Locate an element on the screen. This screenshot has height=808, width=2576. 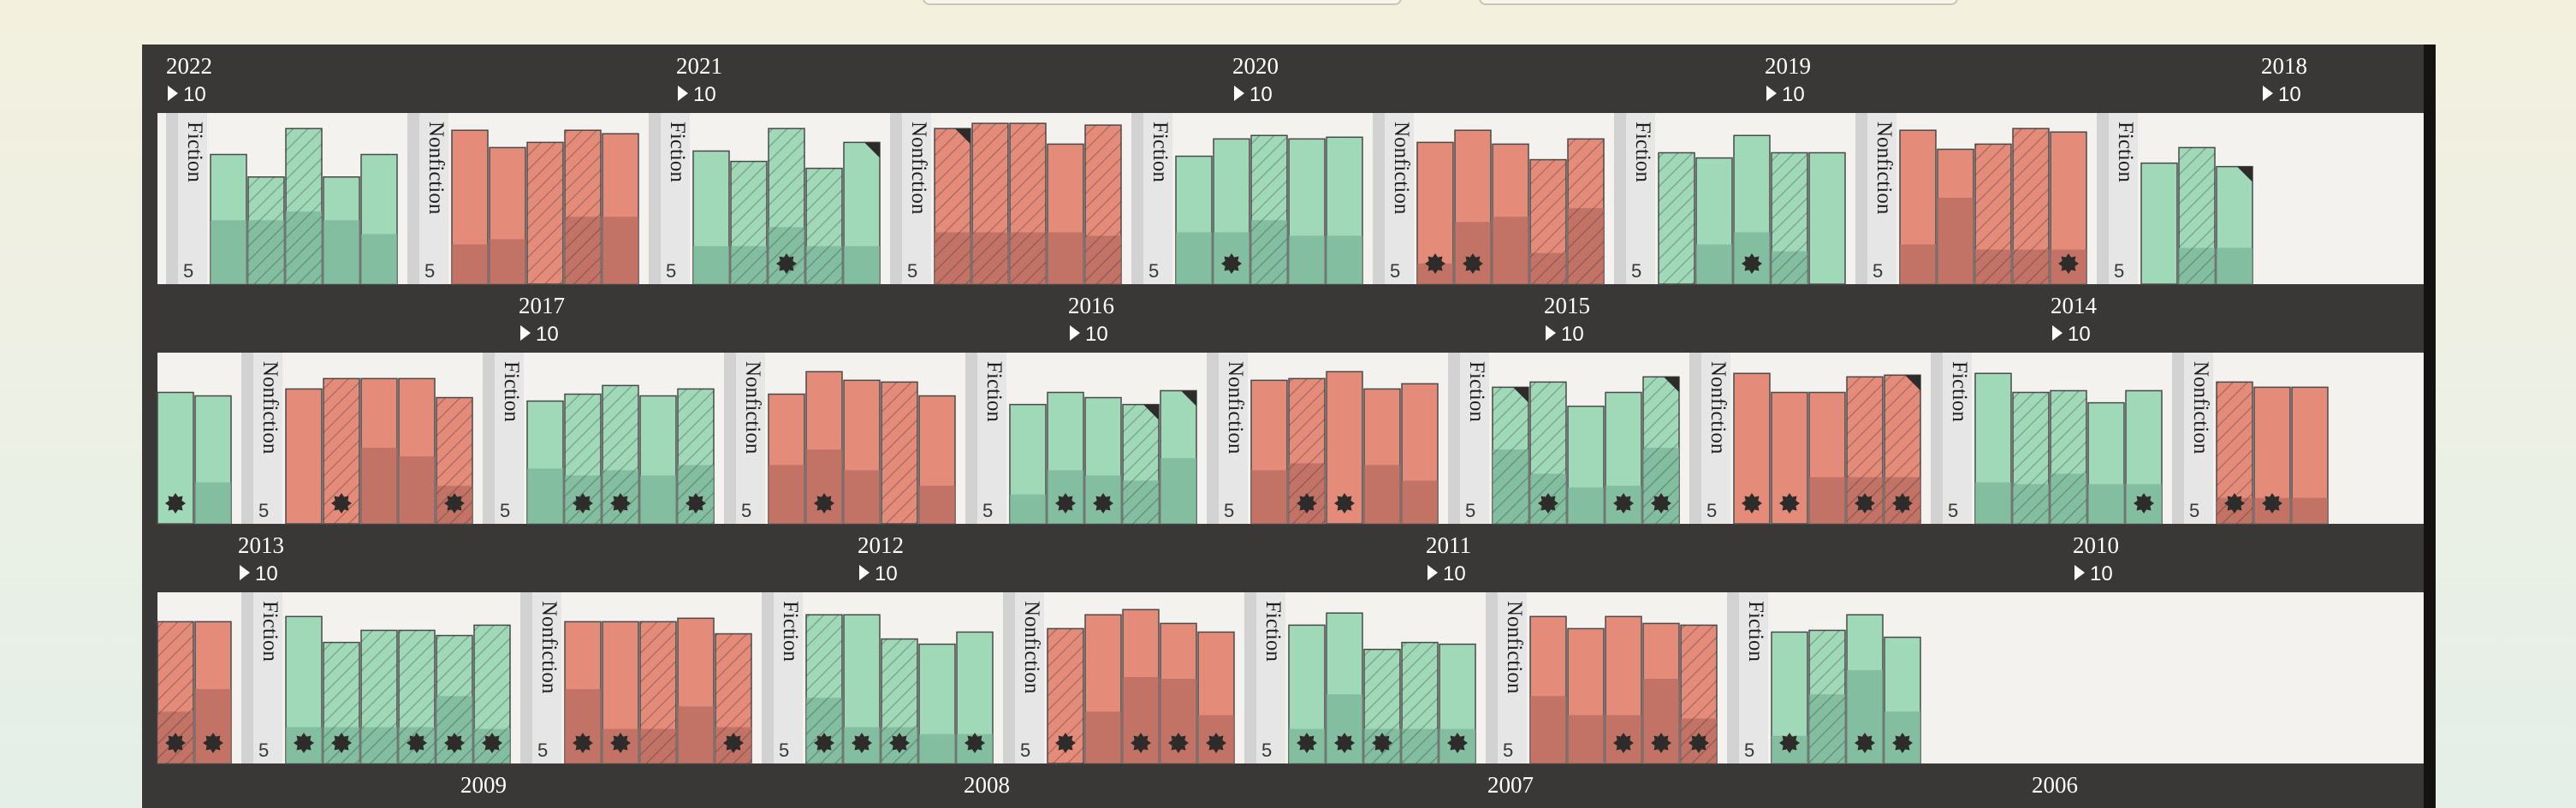
year-label: 2013 is located at coordinates (261, 545).